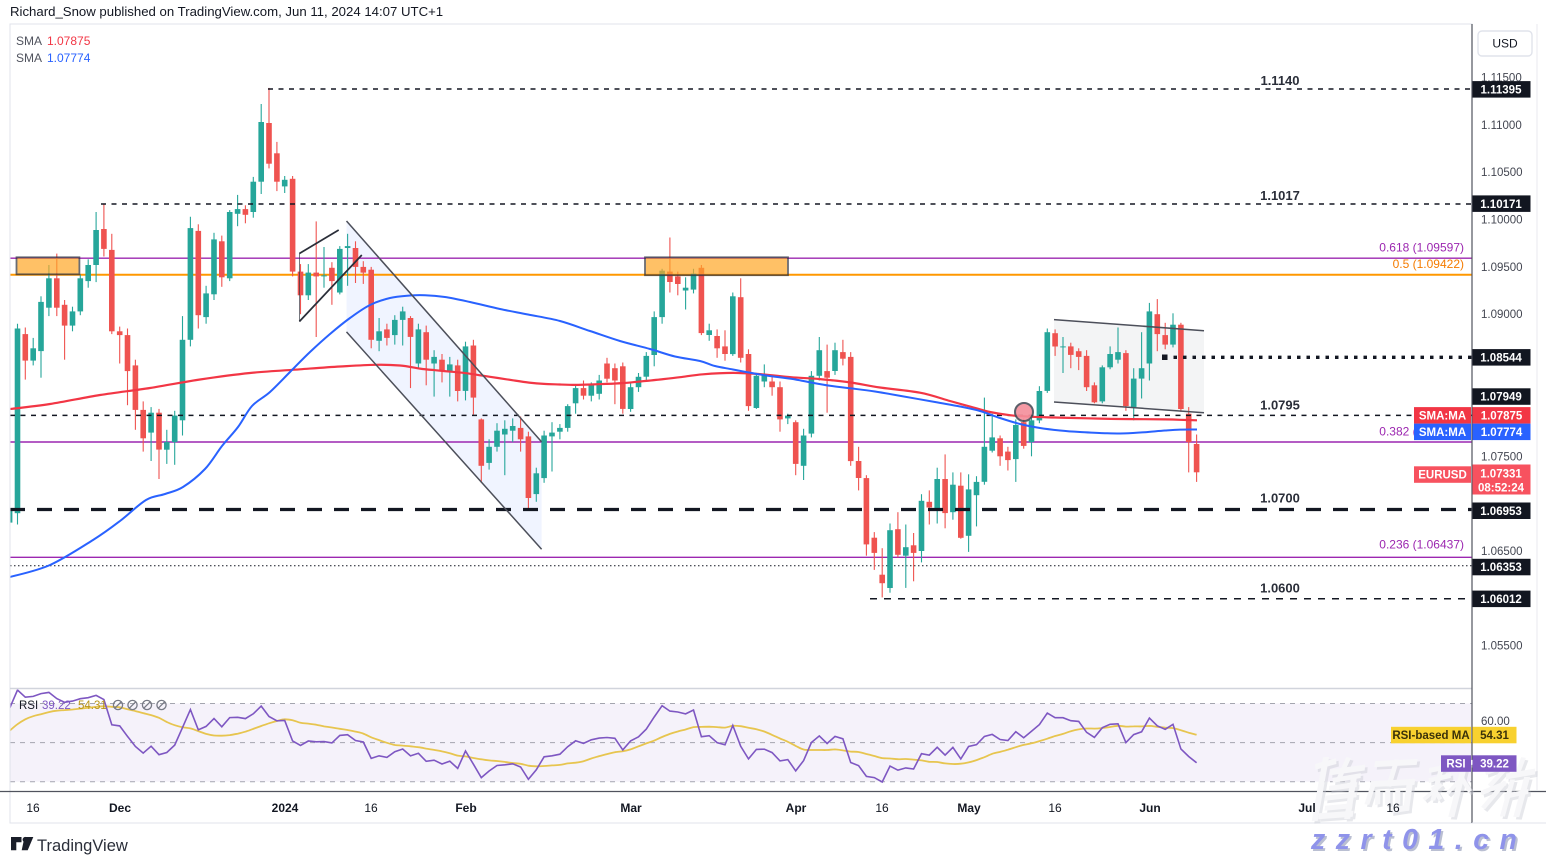 This screenshot has width=1546, height=857. I want to click on svg-text: 1.07500, so click(1502, 457).